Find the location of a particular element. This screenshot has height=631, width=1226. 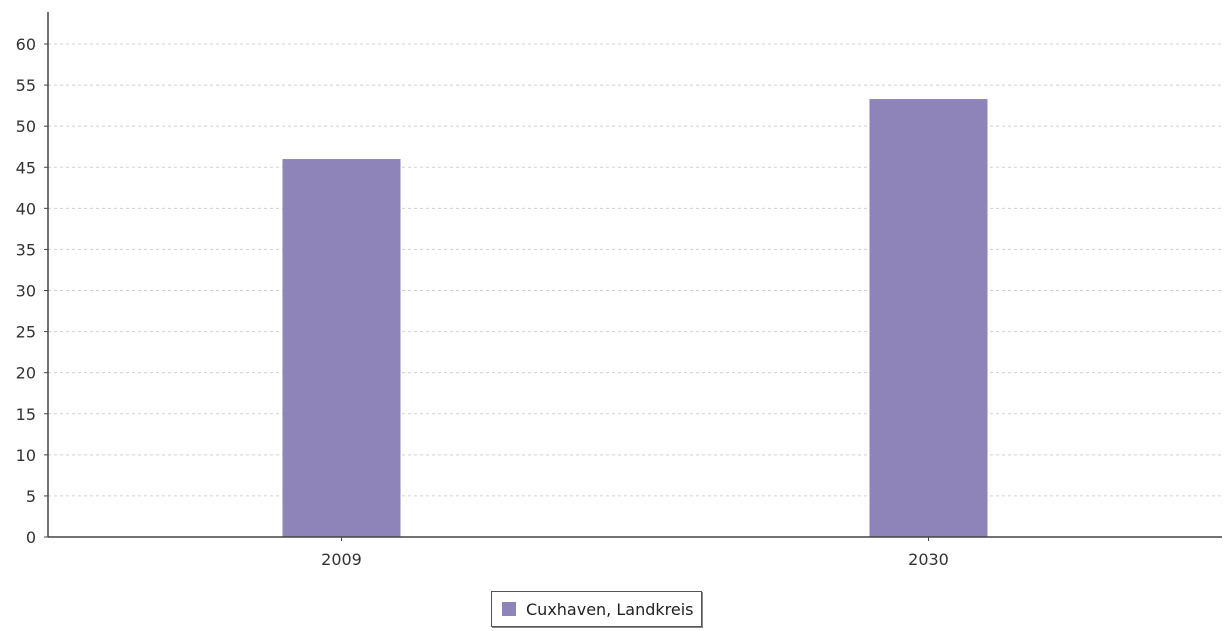

y-tick-label: 35 is located at coordinates (26, 249).